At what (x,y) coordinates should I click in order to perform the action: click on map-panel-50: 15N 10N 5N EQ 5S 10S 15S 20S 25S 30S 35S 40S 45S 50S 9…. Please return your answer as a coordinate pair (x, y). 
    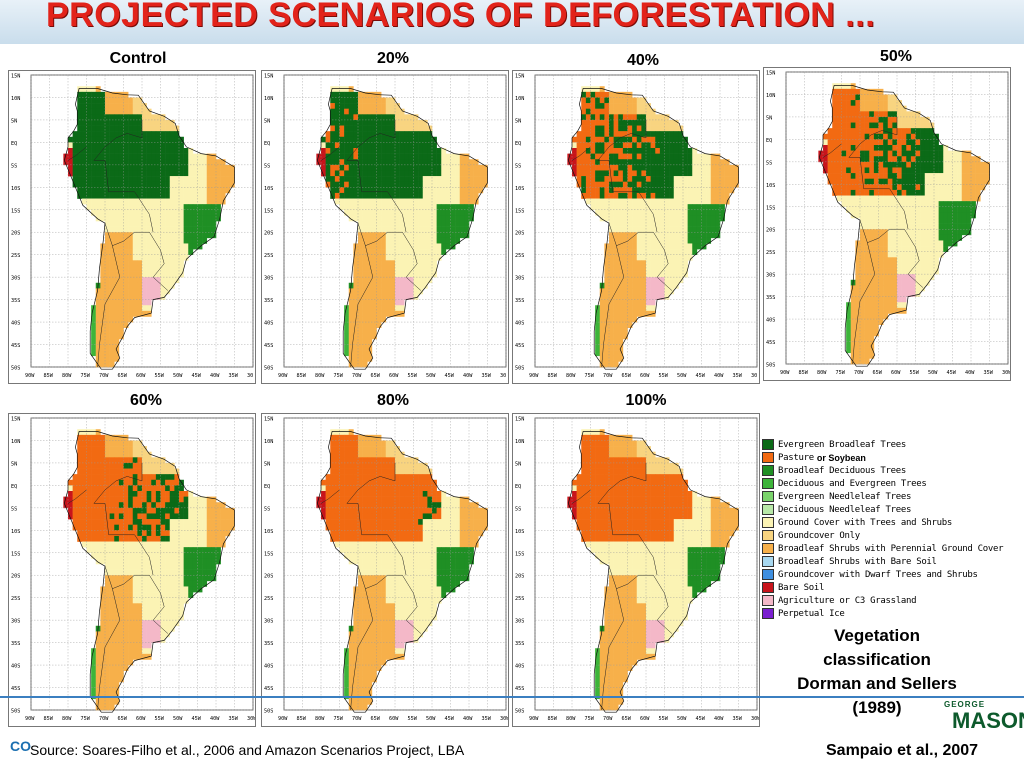
    Looking at the image, I should click on (887, 224).